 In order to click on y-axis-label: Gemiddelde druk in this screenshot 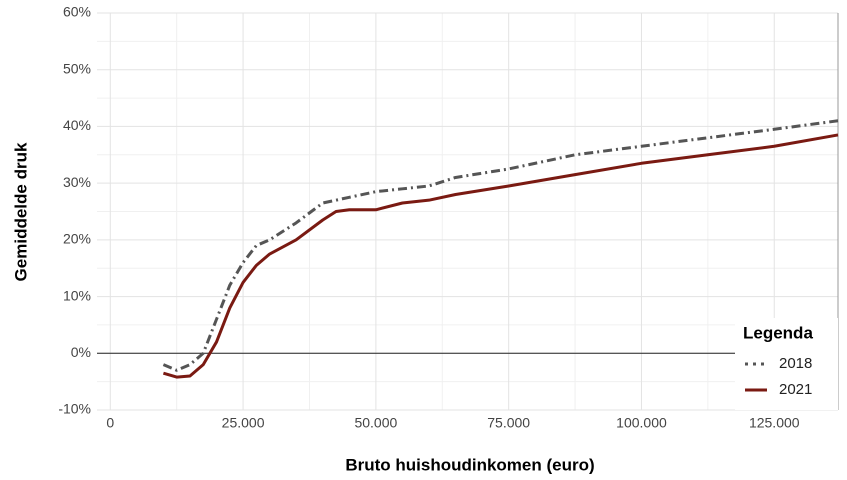, I will do `click(20, 211)`.